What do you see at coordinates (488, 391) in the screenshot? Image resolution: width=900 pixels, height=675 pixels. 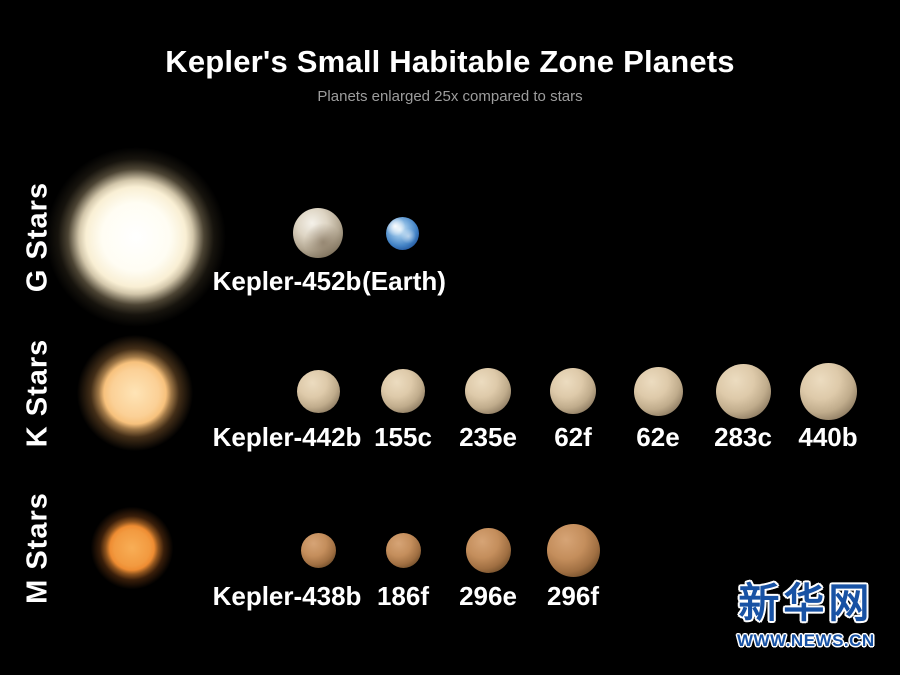 I see `planet-235e` at bounding box center [488, 391].